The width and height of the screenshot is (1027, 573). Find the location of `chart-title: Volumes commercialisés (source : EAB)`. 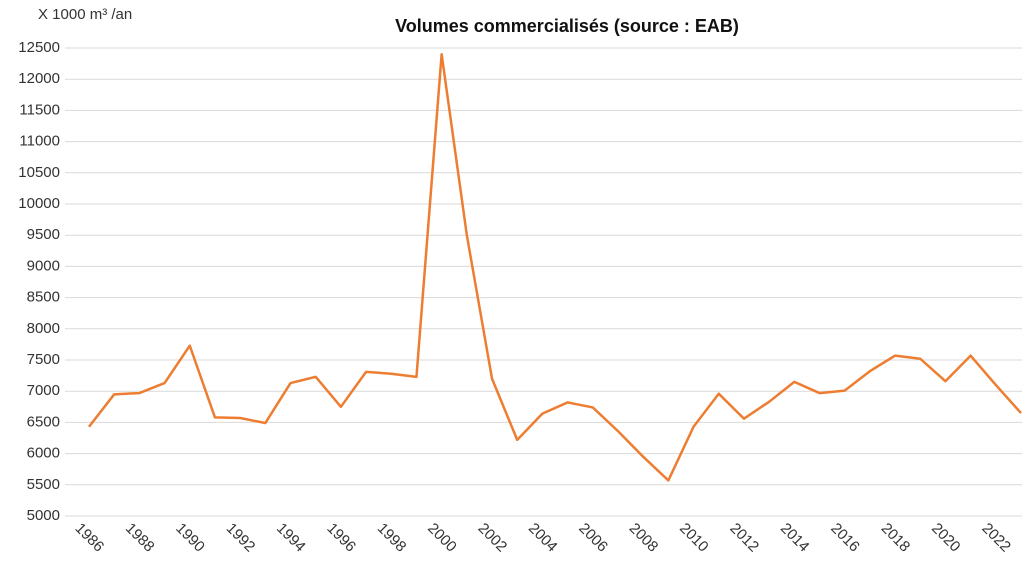

chart-title: Volumes commercialisés (source : EAB) is located at coordinates (567, 26).